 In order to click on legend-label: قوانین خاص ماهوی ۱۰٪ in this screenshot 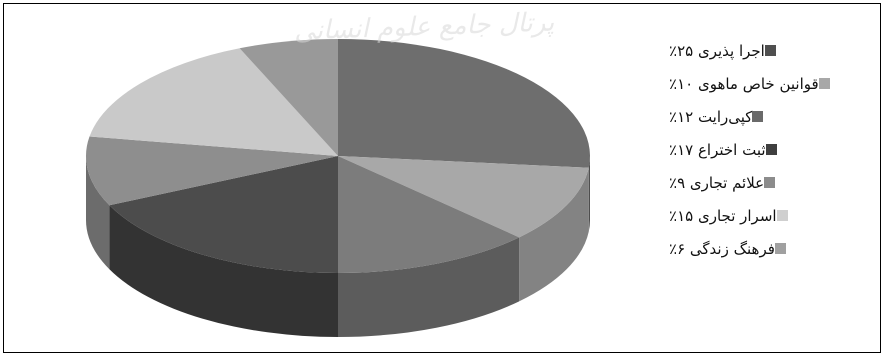, I will do `click(744, 83)`.